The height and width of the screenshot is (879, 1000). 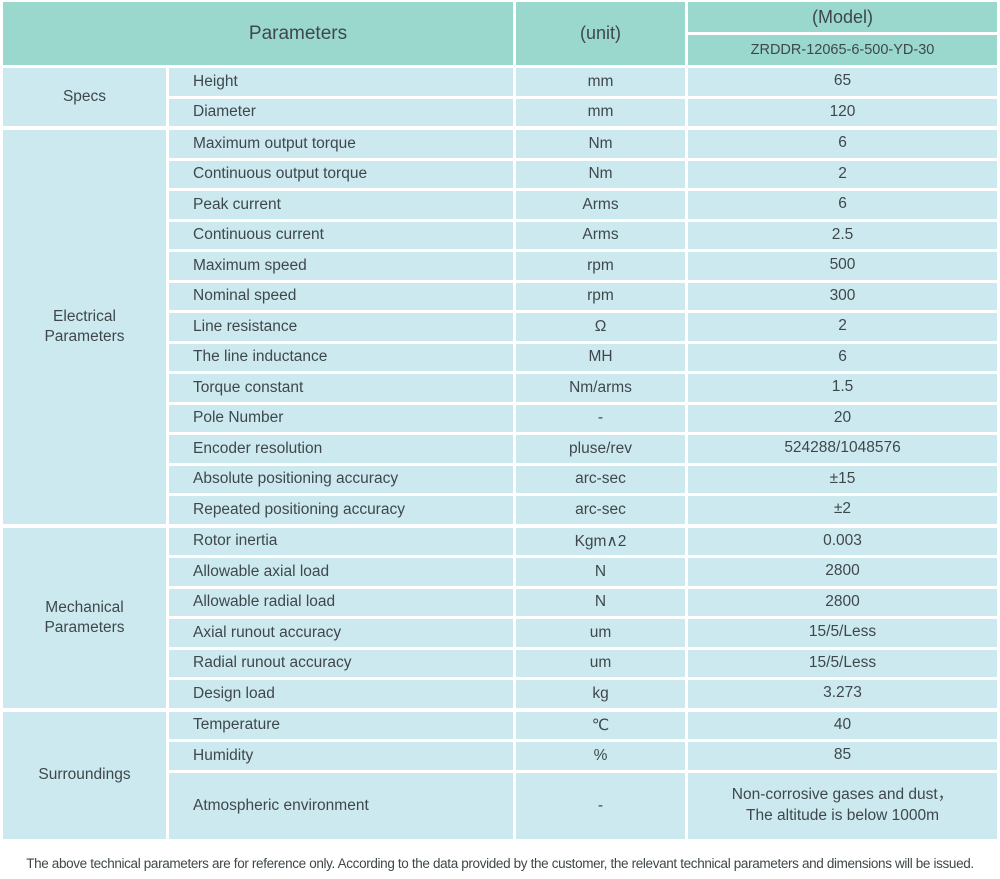 What do you see at coordinates (258, 33) in the screenshot?
I see `parameters-header: Parameters` at bounding box center [258, 33].